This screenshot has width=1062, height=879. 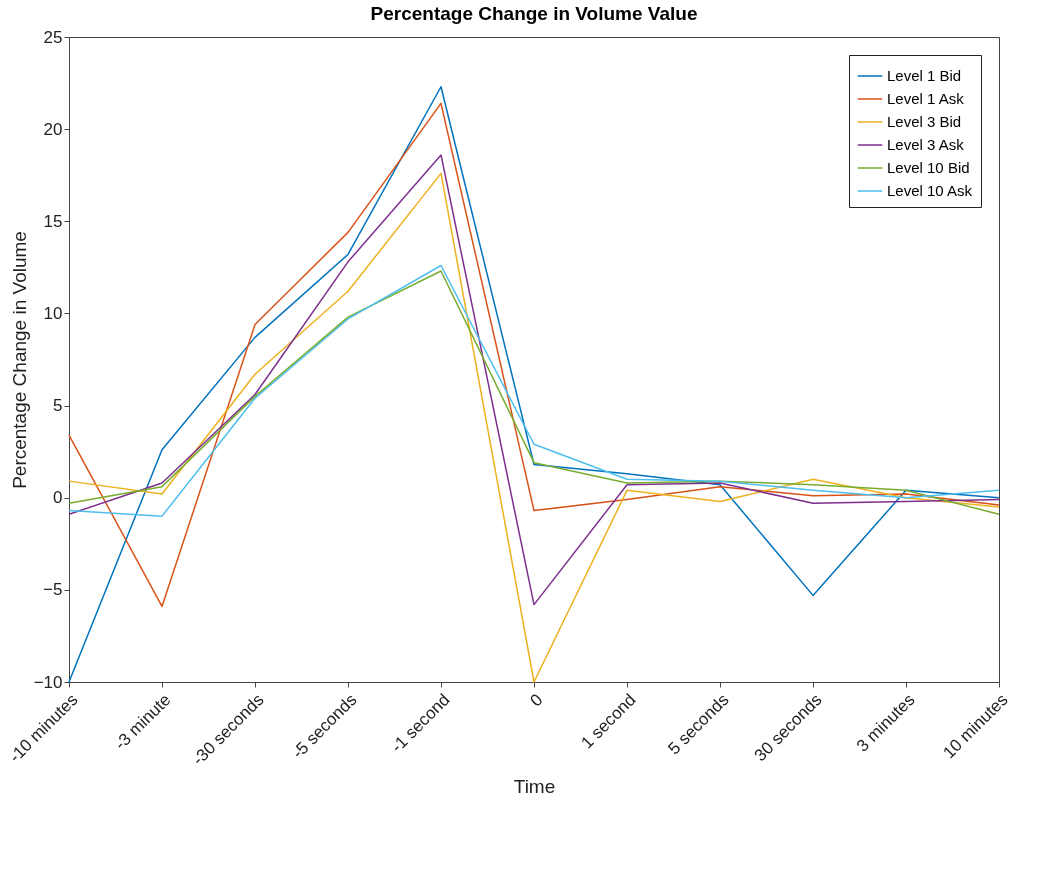 What do you see at coordinates (534, 787) in the screenshot?
I see `x-axis-title: Time` at bounding box center [534, 787].